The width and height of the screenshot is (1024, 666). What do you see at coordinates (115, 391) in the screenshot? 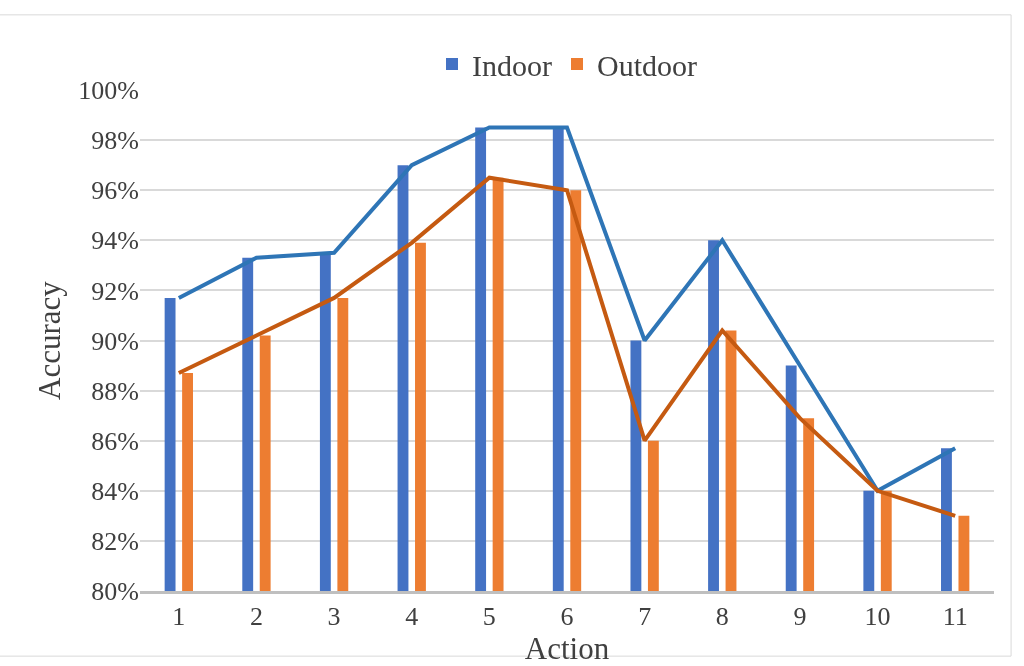
I see `y-tick-label: 88%` at bounding box center [115, 391].